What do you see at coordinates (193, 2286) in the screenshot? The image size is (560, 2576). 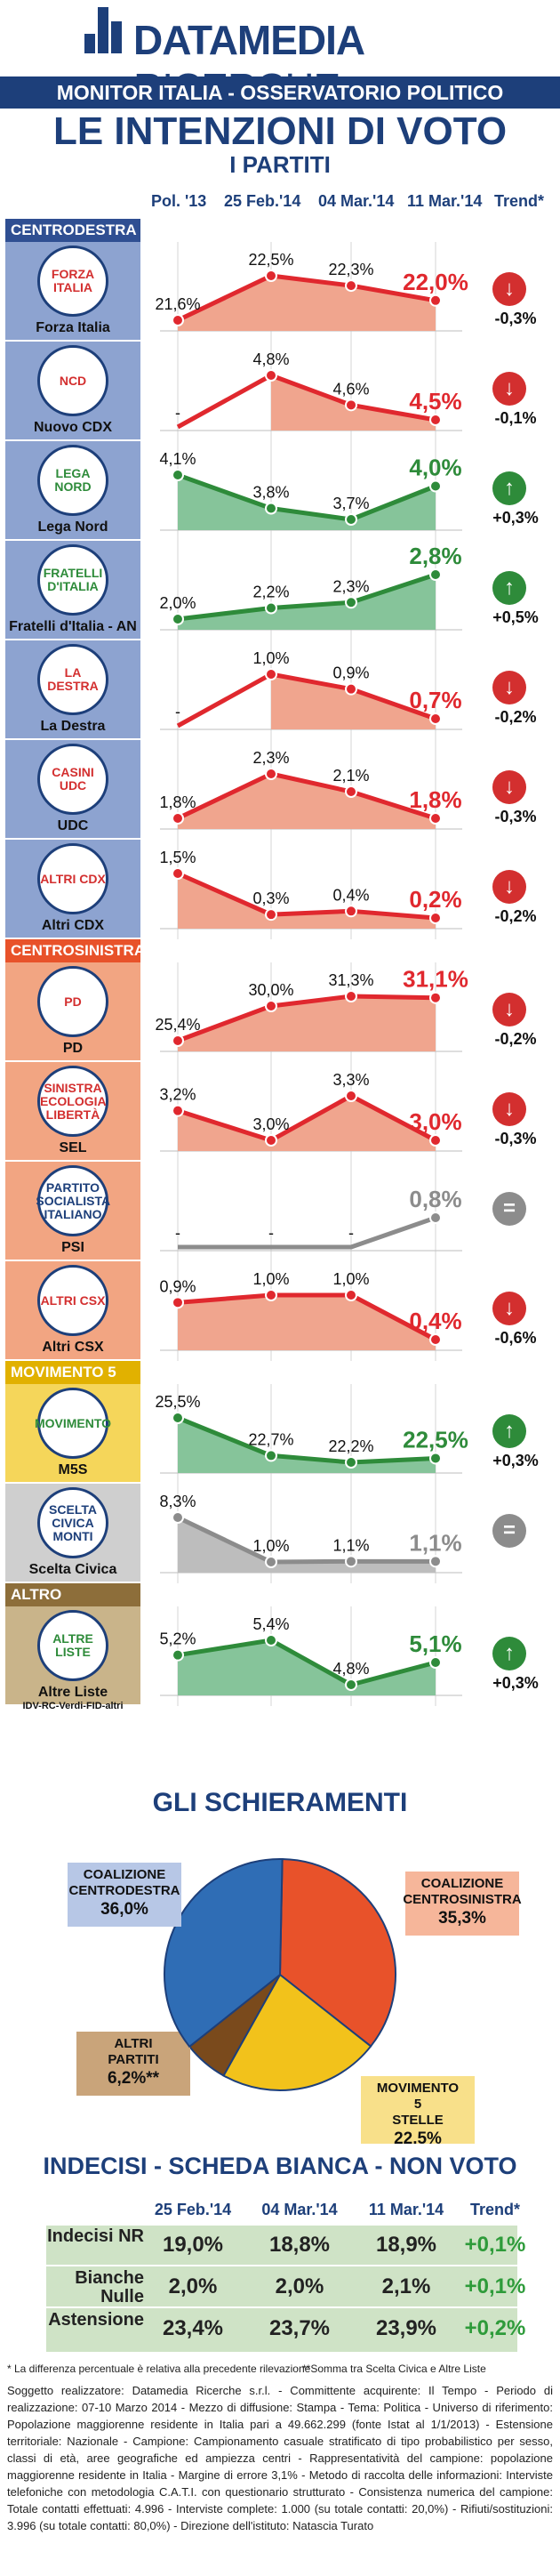 I see `ud-cell: 2,0%` at bounding box center [193, 2286].